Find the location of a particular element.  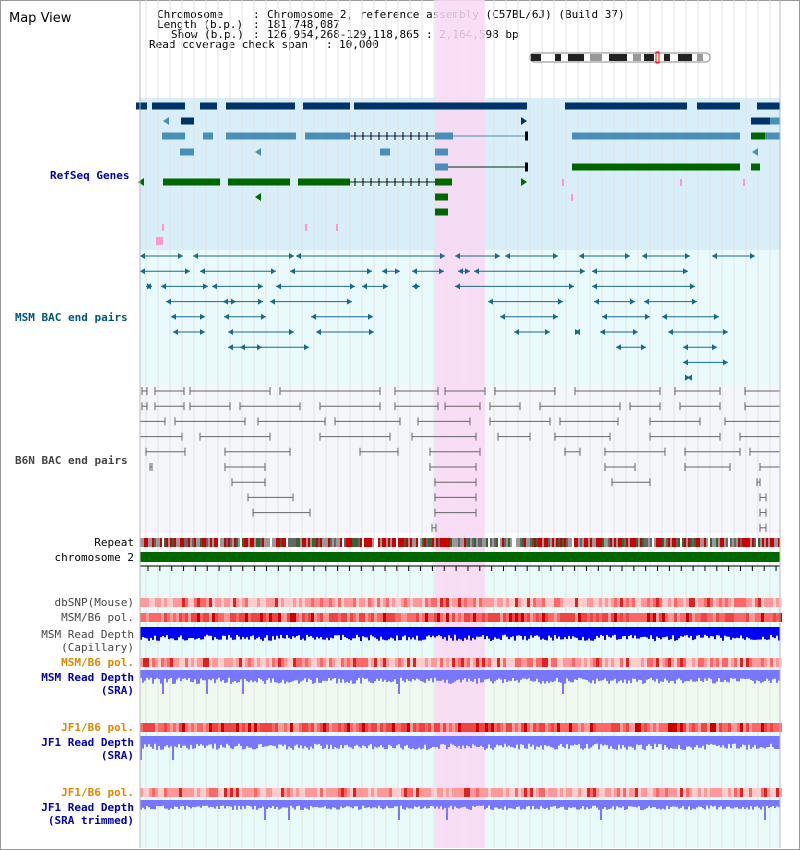

highlight-region is located at coordinates (460, 424).